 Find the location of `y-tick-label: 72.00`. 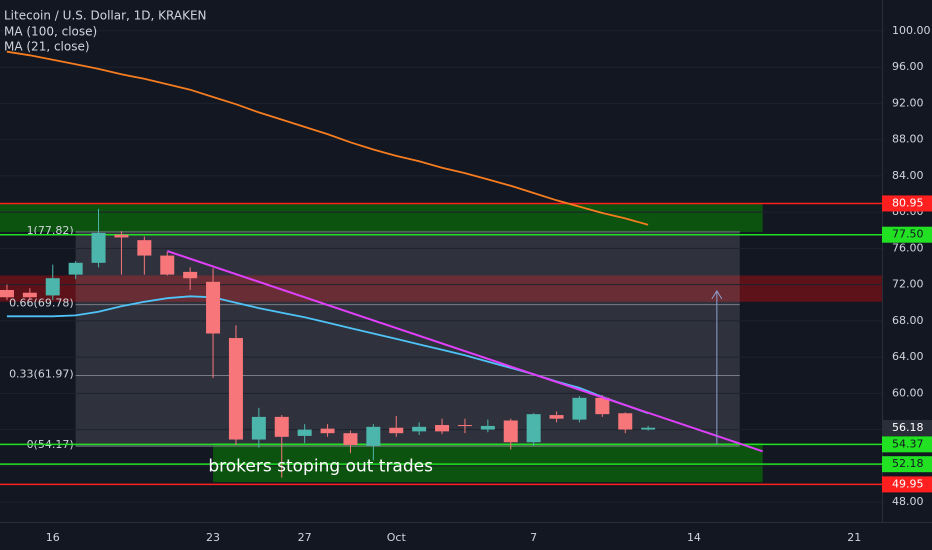

y-tick-label: 72.00 is located at coordinates (908, 284).